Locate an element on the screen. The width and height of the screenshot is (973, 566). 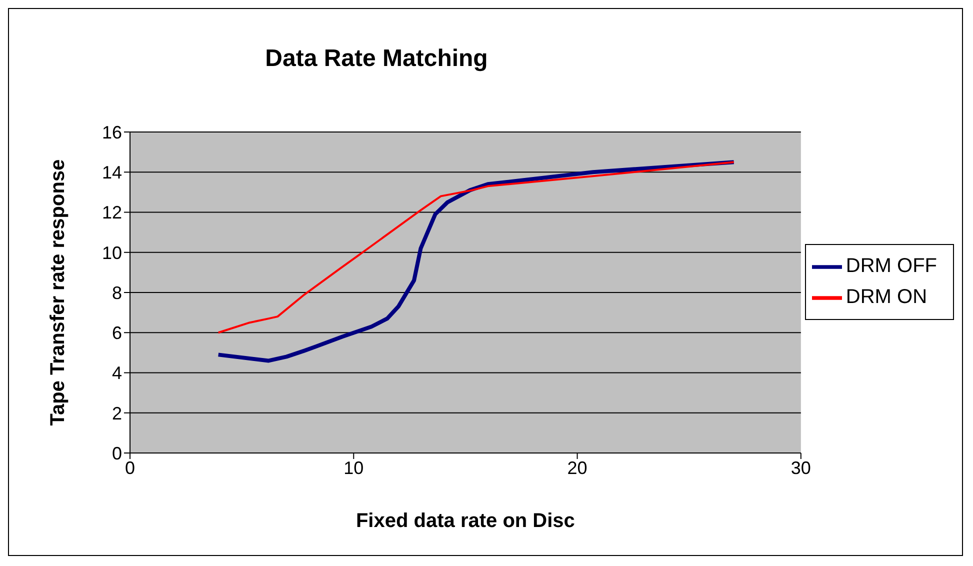
chart-title: Data Rate Matching is located at coordinates (376, 59).